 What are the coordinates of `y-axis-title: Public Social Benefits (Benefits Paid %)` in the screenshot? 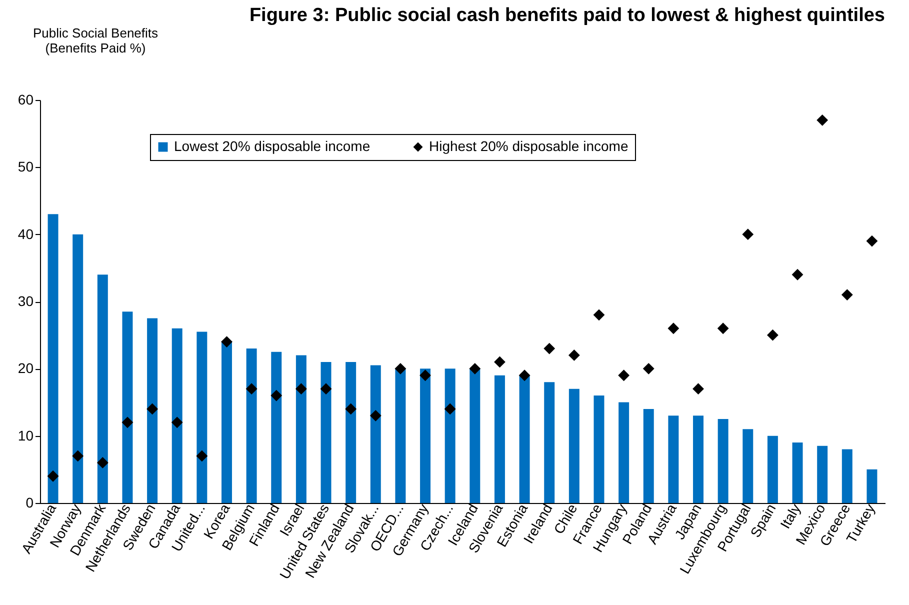 It's located at (95, 41).